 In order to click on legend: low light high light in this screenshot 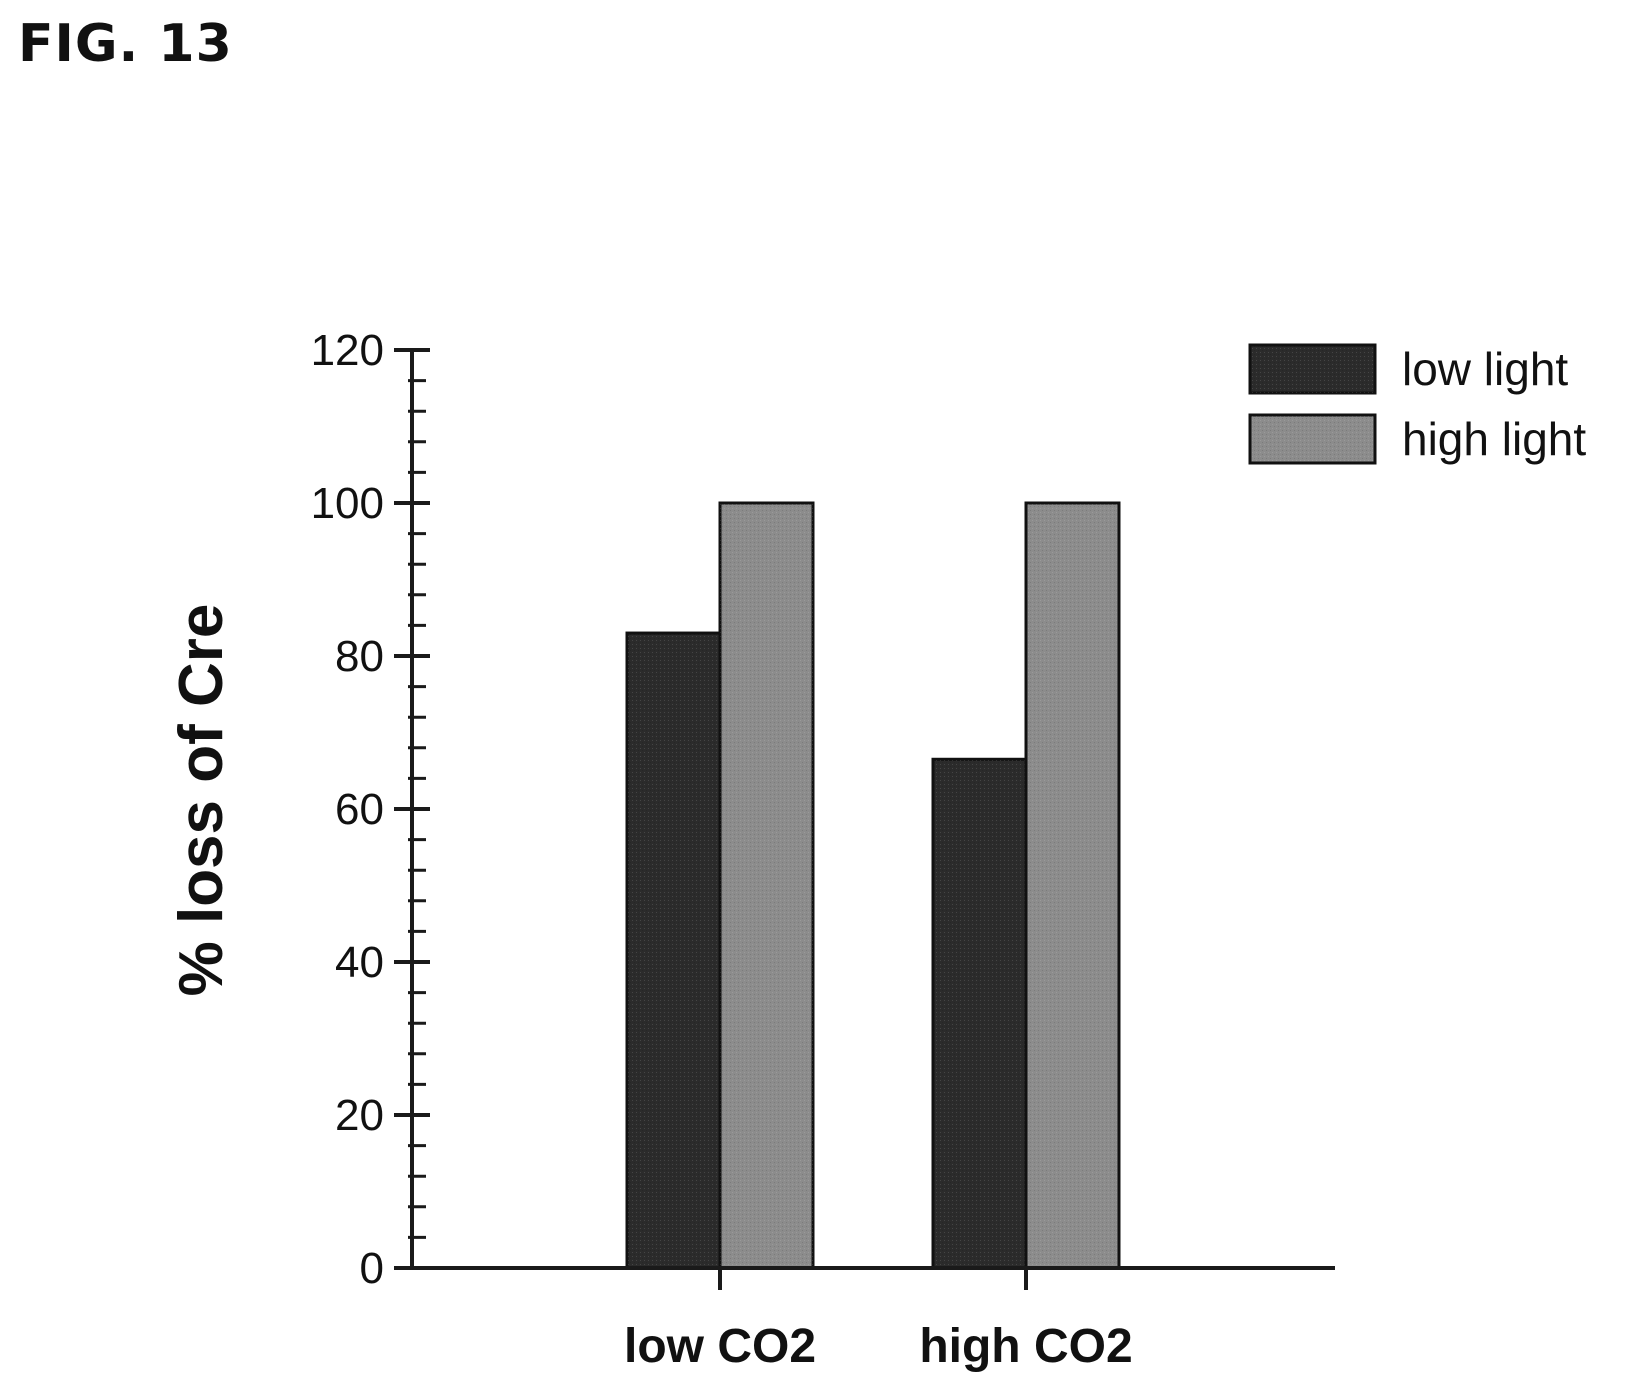, I will do `click(1417, 404)`.